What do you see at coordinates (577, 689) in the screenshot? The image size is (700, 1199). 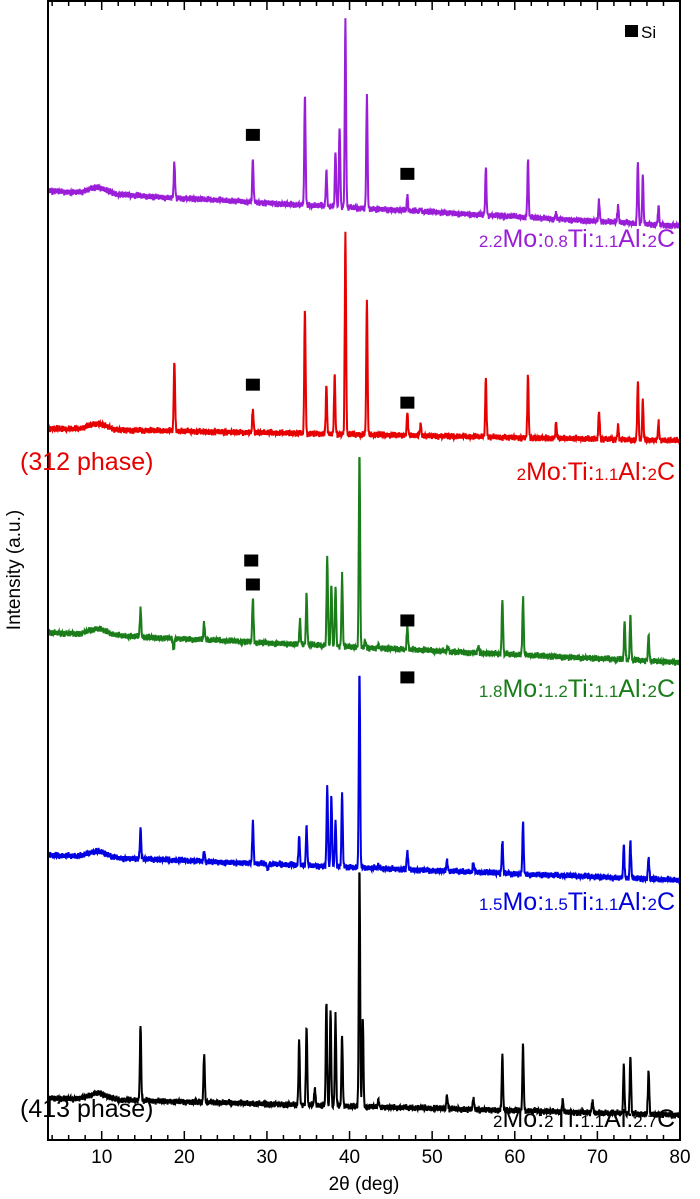 I see `series-label-2: 1.8Mo:1.2Ti:1.1Al:2C` at bounding box center [577, 689].